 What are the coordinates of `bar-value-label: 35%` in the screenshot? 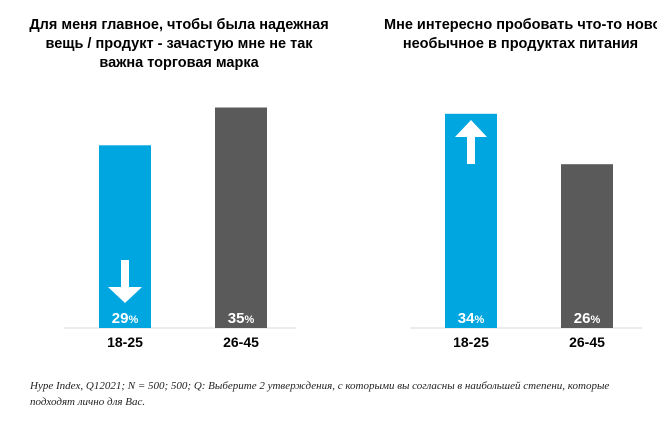 It's located at (241, 318).